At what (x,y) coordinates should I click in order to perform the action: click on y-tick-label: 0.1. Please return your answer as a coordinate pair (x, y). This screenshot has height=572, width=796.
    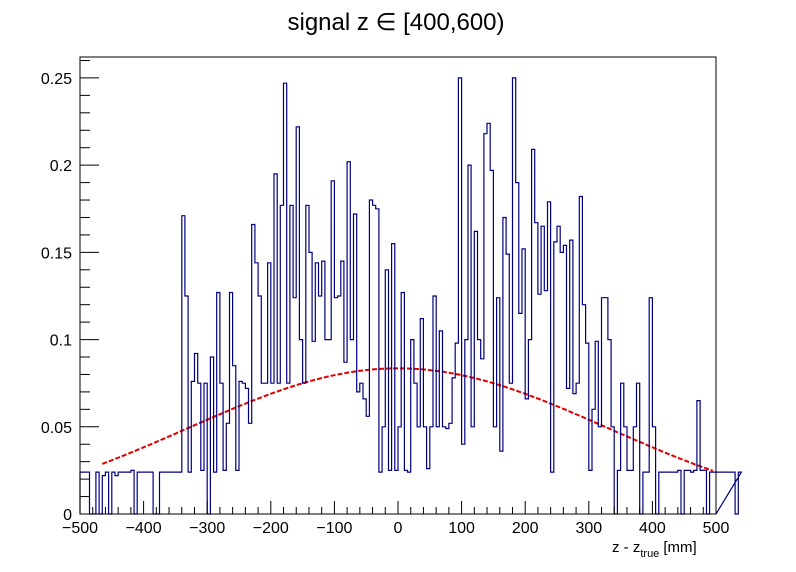
    Looking at the image, I should click on (61, 341).